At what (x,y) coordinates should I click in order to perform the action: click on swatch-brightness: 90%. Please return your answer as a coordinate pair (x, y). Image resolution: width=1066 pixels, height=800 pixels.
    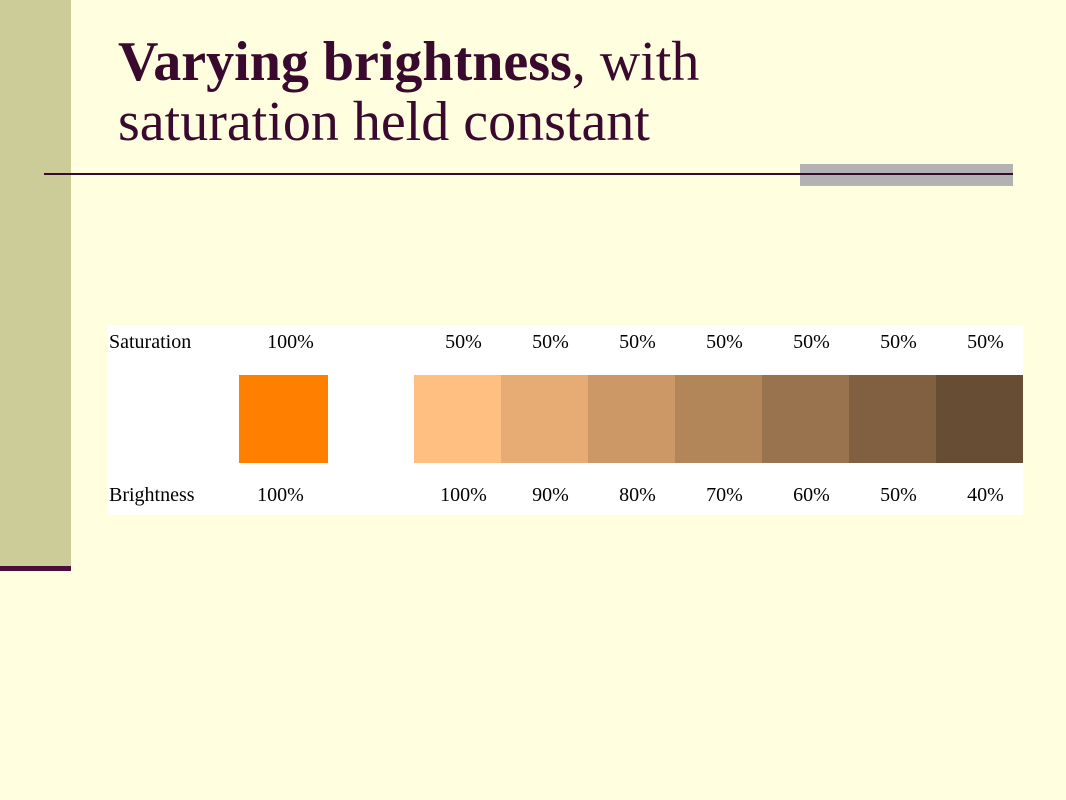
    Looking at the image, I should click on (550, 495).